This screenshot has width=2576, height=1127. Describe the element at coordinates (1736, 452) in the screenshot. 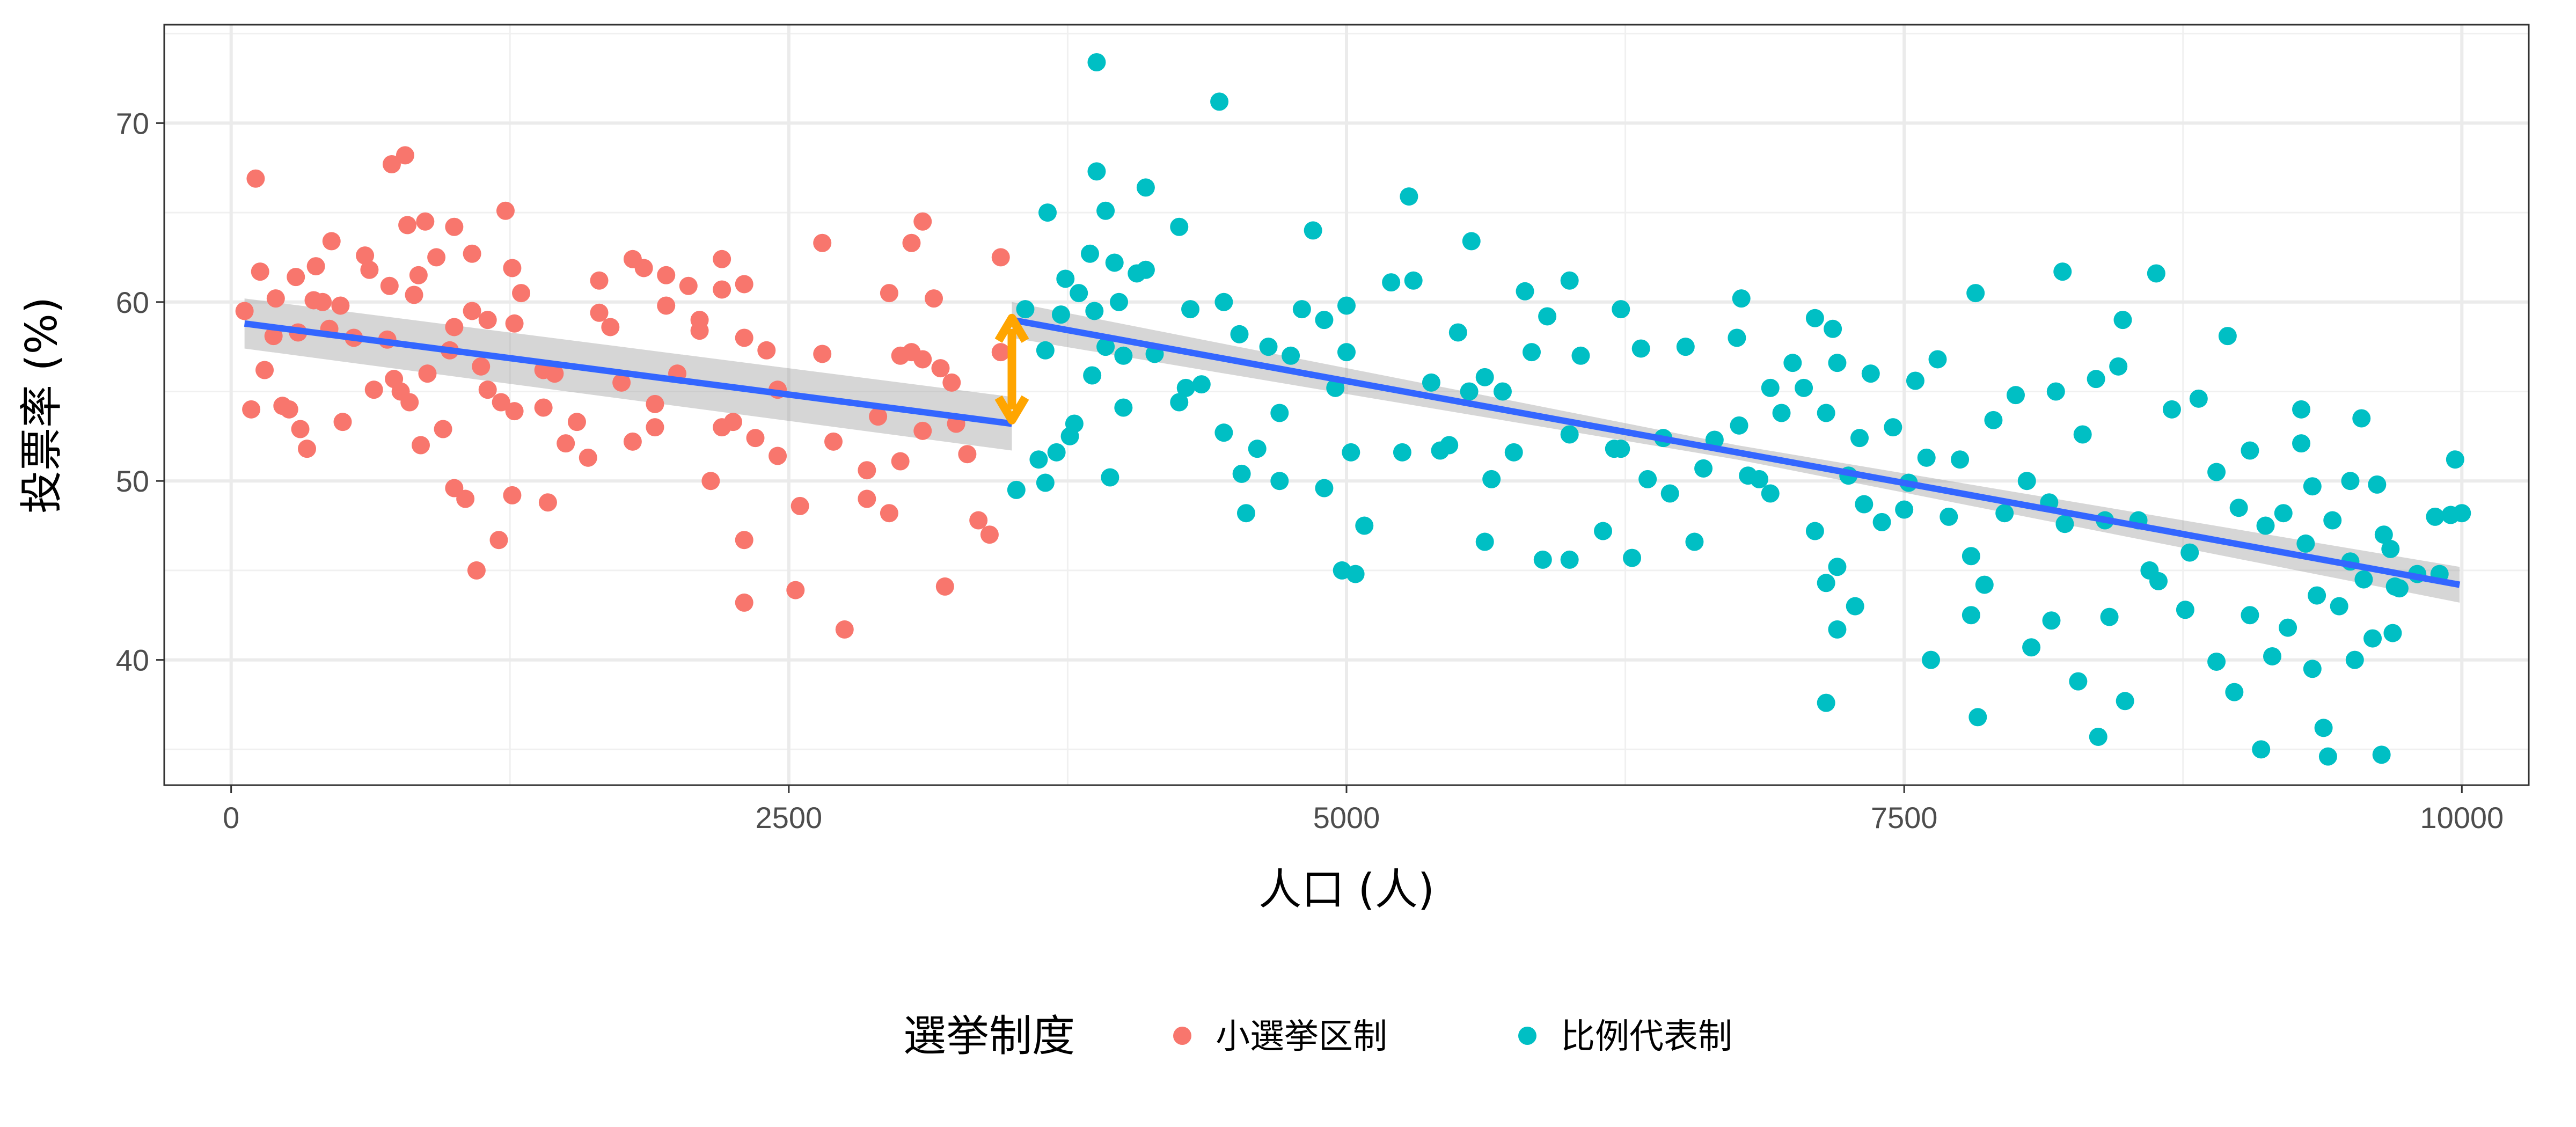

I see `regression-line` at that location.